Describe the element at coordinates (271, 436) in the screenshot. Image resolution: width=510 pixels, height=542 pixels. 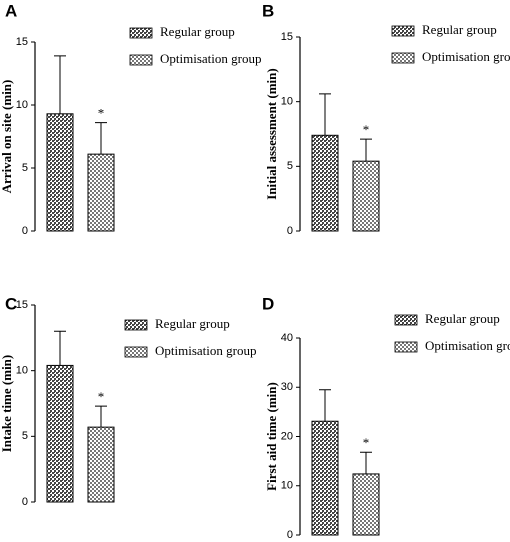
I see `y-axis-label: First aid time (min)` at that location.